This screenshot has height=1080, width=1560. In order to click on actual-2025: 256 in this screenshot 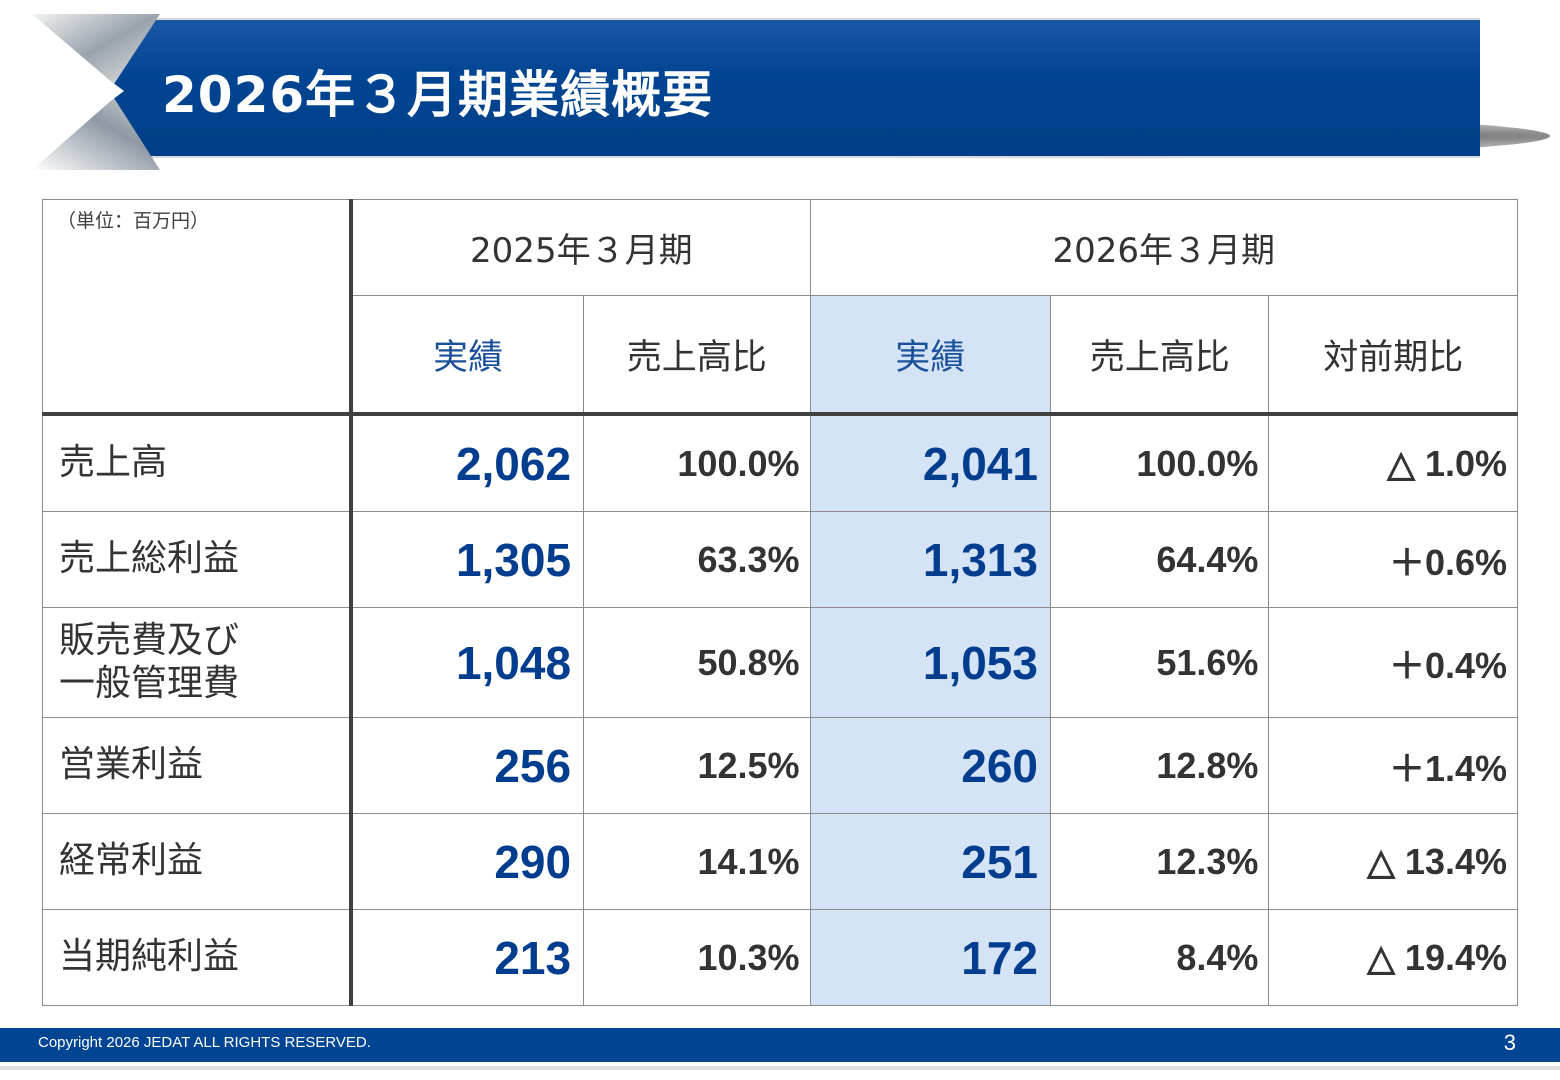, I will do `click(467, 765)`.